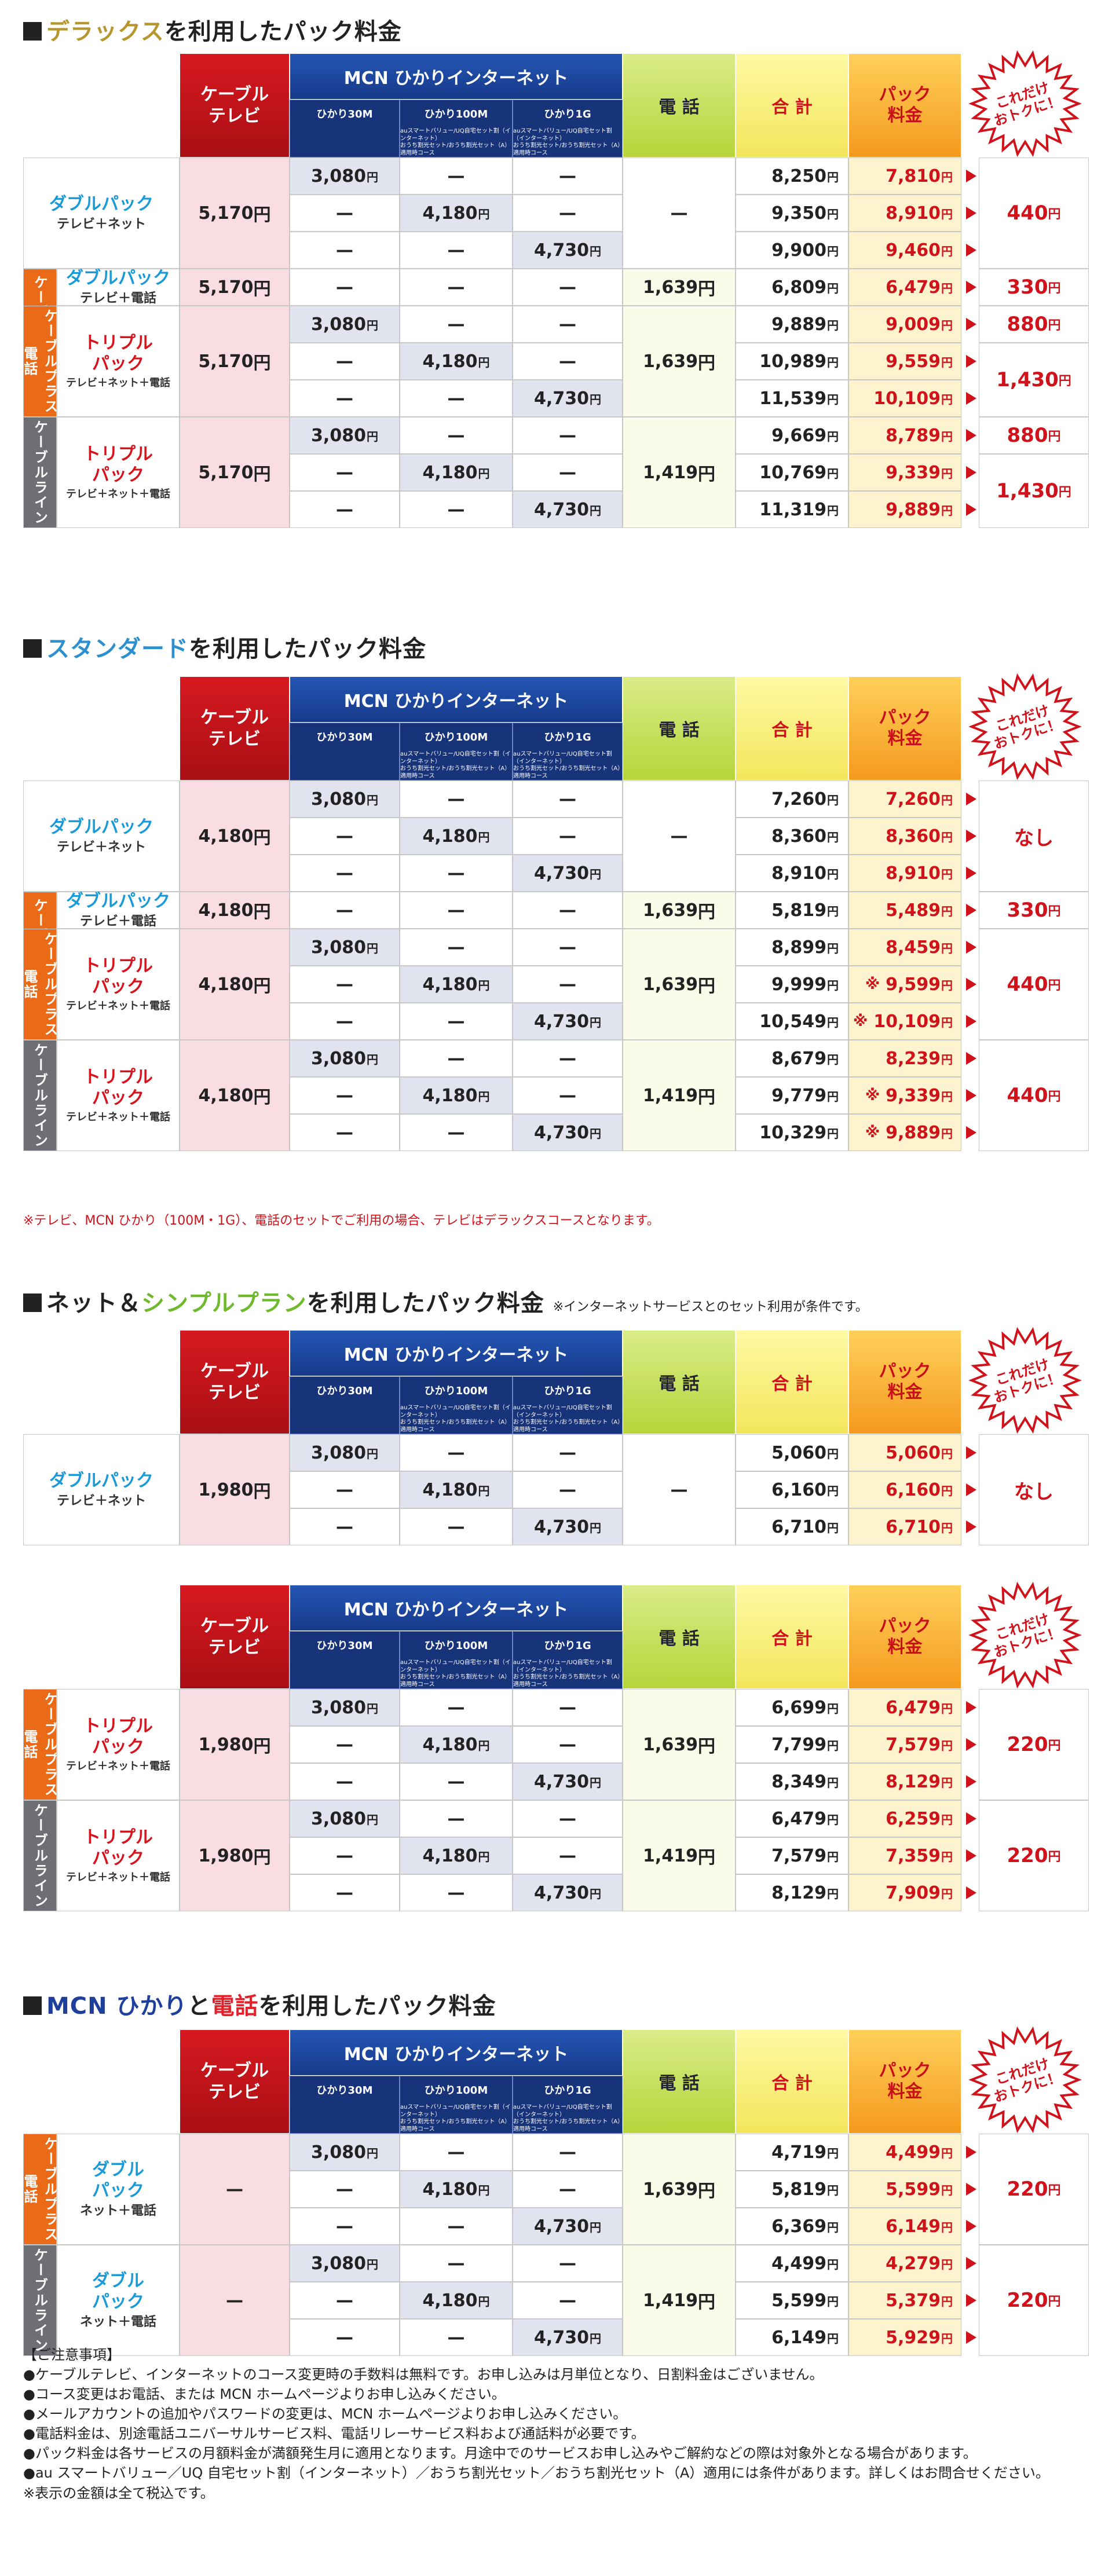 This screenshot has width=1112, height=2576. What do you see at coordinates (860, 1021) in the screenshot?
I see `asterisk-mark: ※` at bounding box center [860, 1021].